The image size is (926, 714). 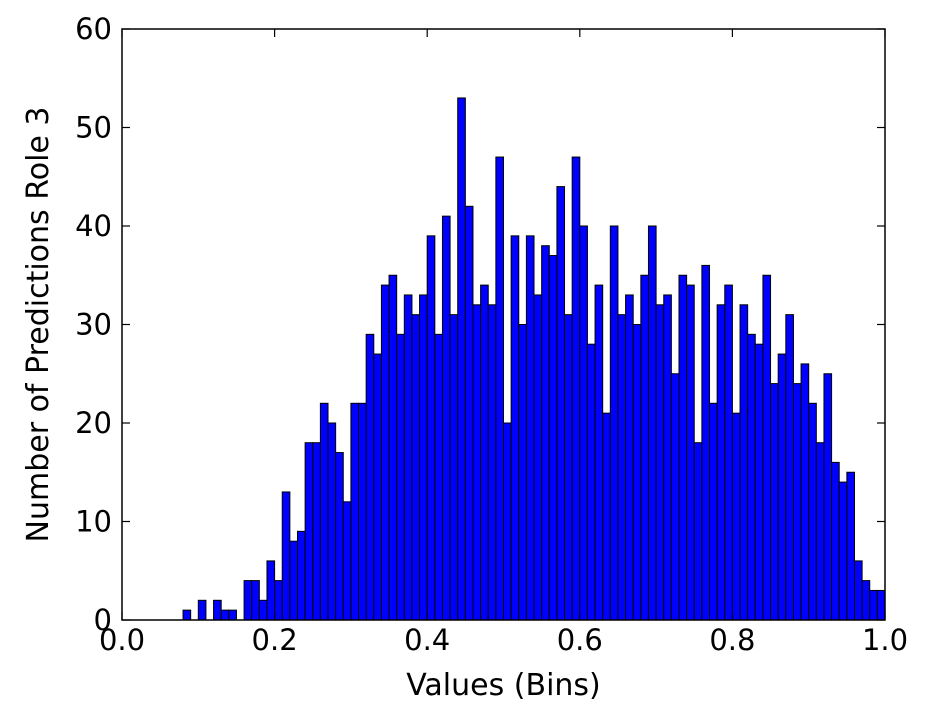 What do you see at coordinates (103, 620) in the screenshot?
I see `y-tick-label: 0` at bounding box center [103, 620].